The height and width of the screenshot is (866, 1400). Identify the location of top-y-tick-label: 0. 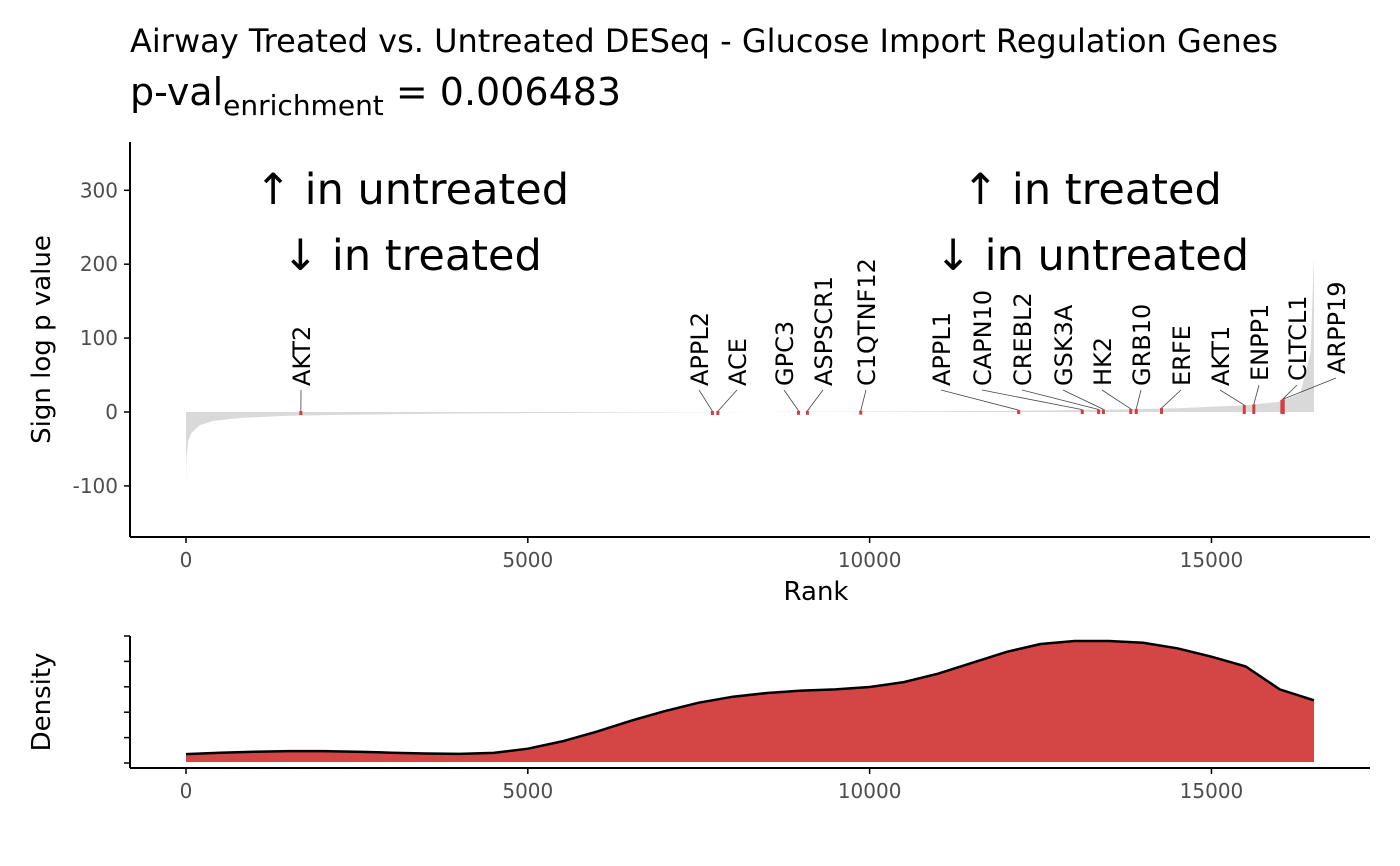
(111, 412).